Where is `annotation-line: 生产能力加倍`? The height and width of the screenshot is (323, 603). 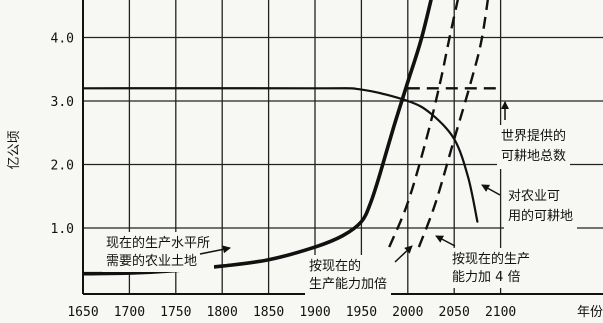 annotation-line: 生产能力加倍 is located at coordinates (348, 284).